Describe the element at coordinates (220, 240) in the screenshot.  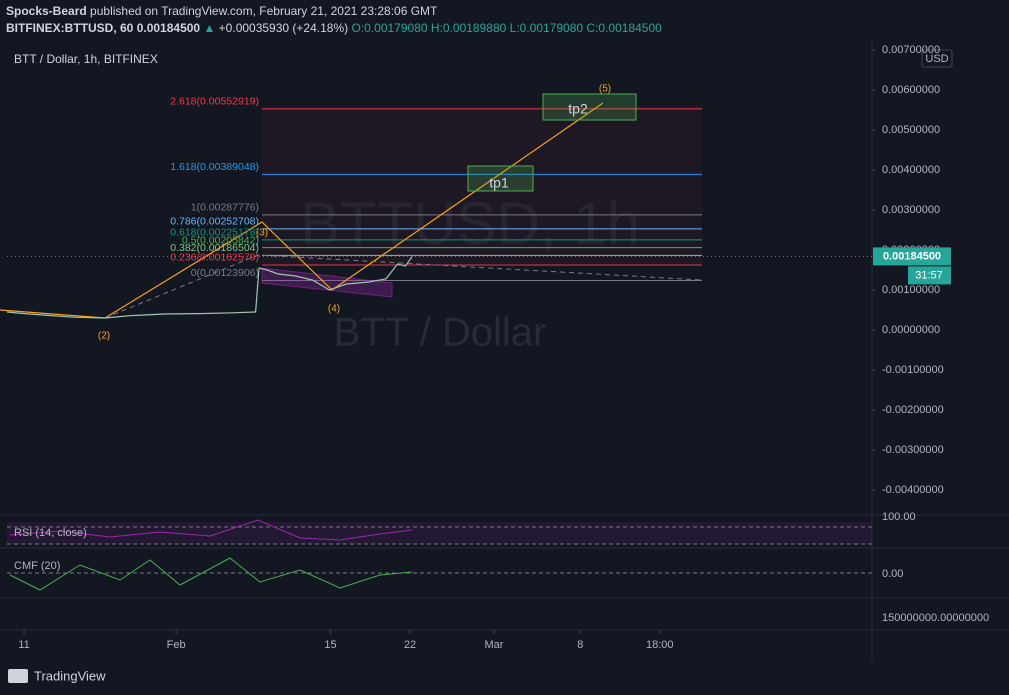
I see `fib-label: 0.5(0.00205842)` at that location.